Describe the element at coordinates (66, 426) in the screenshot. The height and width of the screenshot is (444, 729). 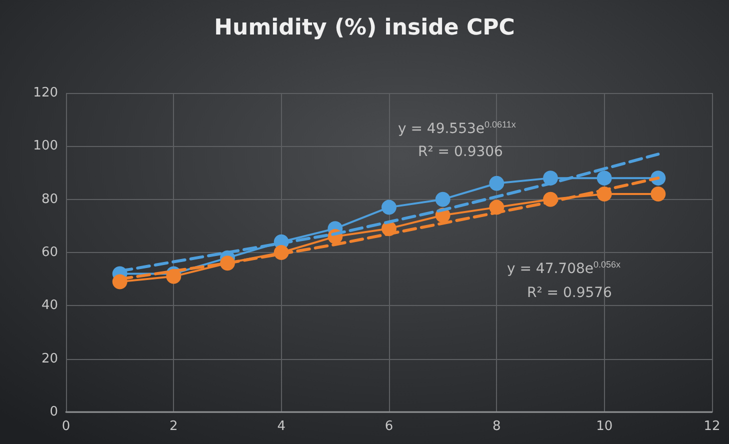
I see `x-tick-label: 0` at that location.